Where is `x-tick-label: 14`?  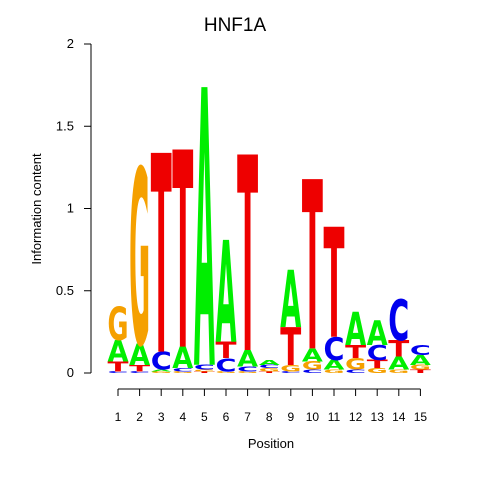
x-tick-label: 14 is located at coordinates (399, 417).